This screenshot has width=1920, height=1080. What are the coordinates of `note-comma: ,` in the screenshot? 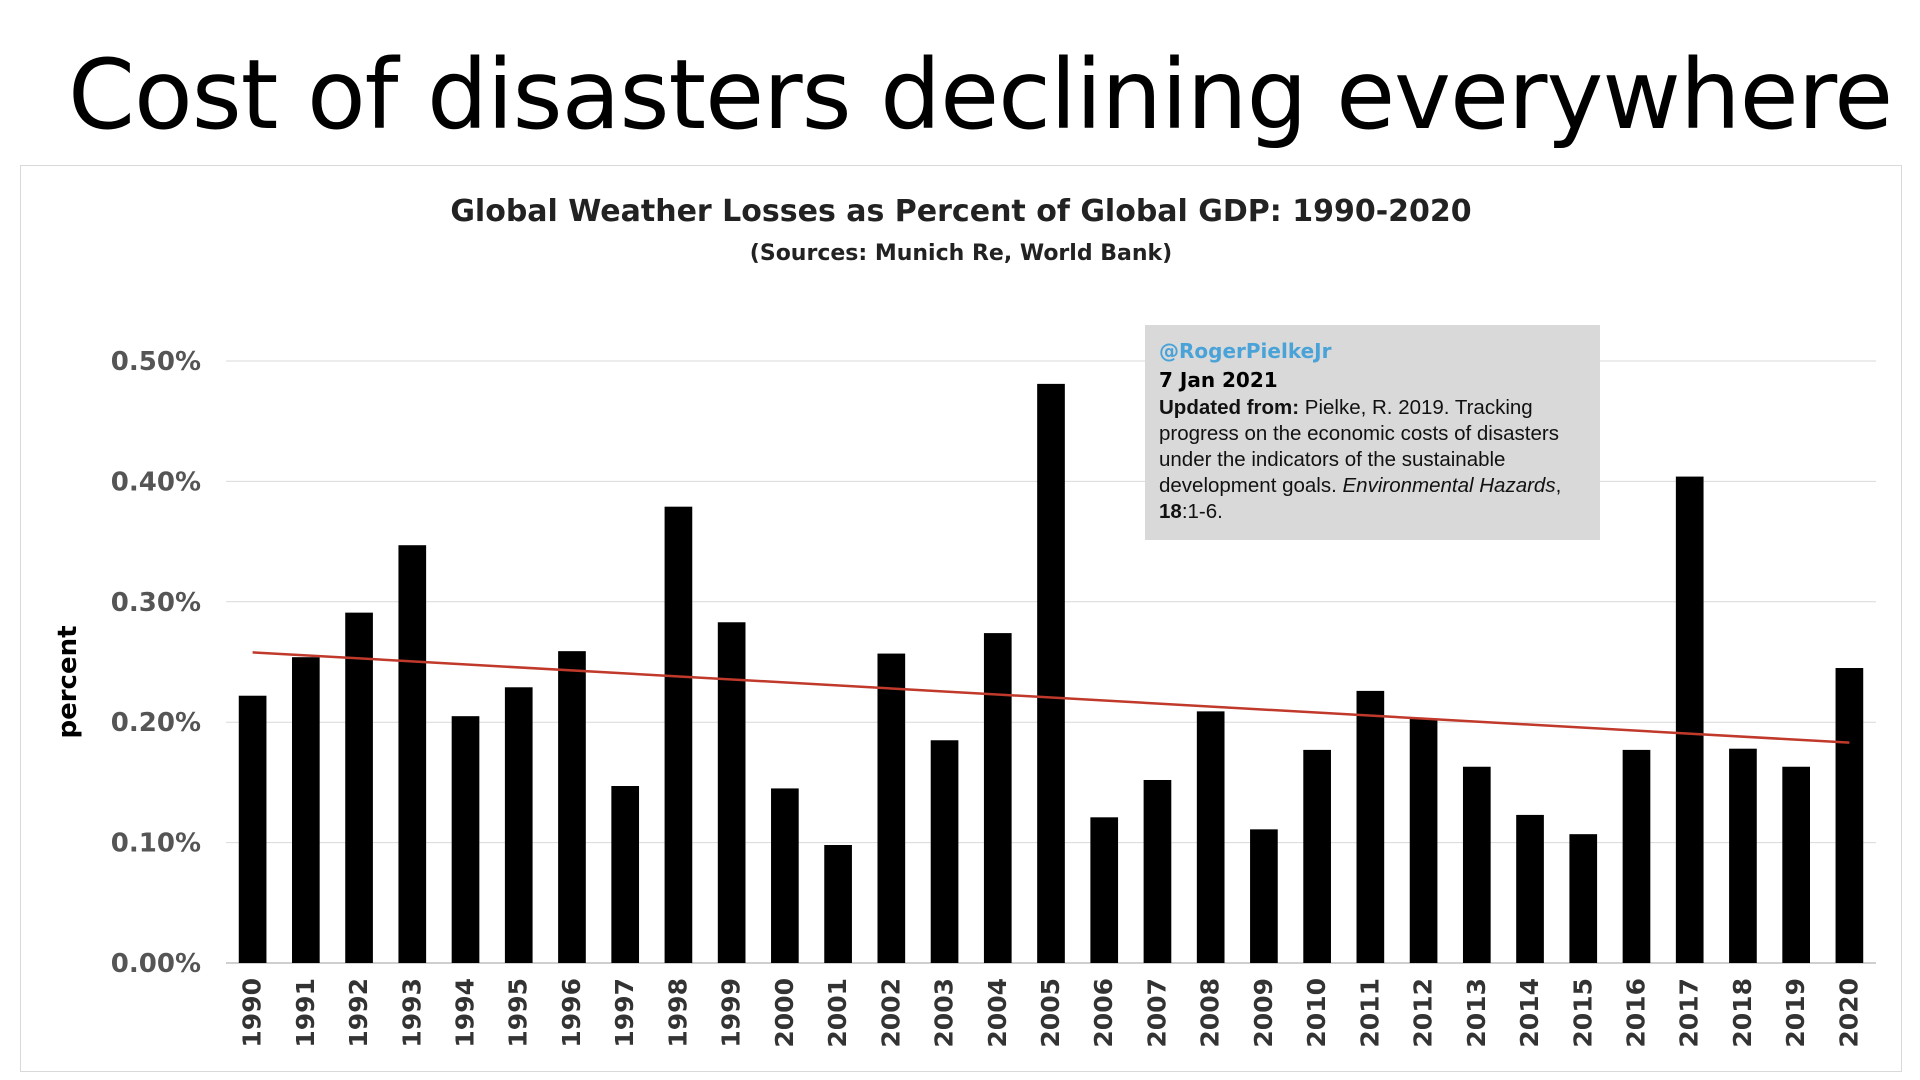 It's located at (1558, 485).